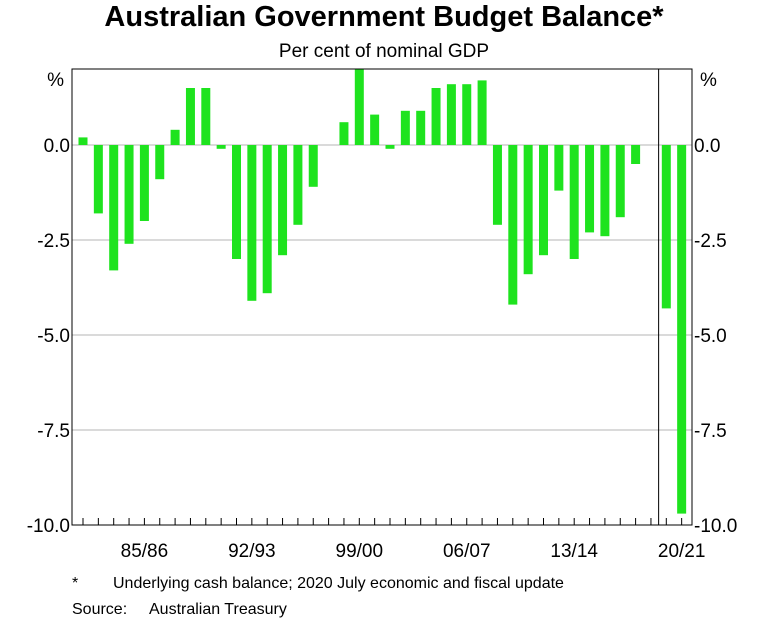 The width and height of the screenshot is (768, 625). I want to click on chart-title: Australian Government Budget Balance*, so click(384, 17).